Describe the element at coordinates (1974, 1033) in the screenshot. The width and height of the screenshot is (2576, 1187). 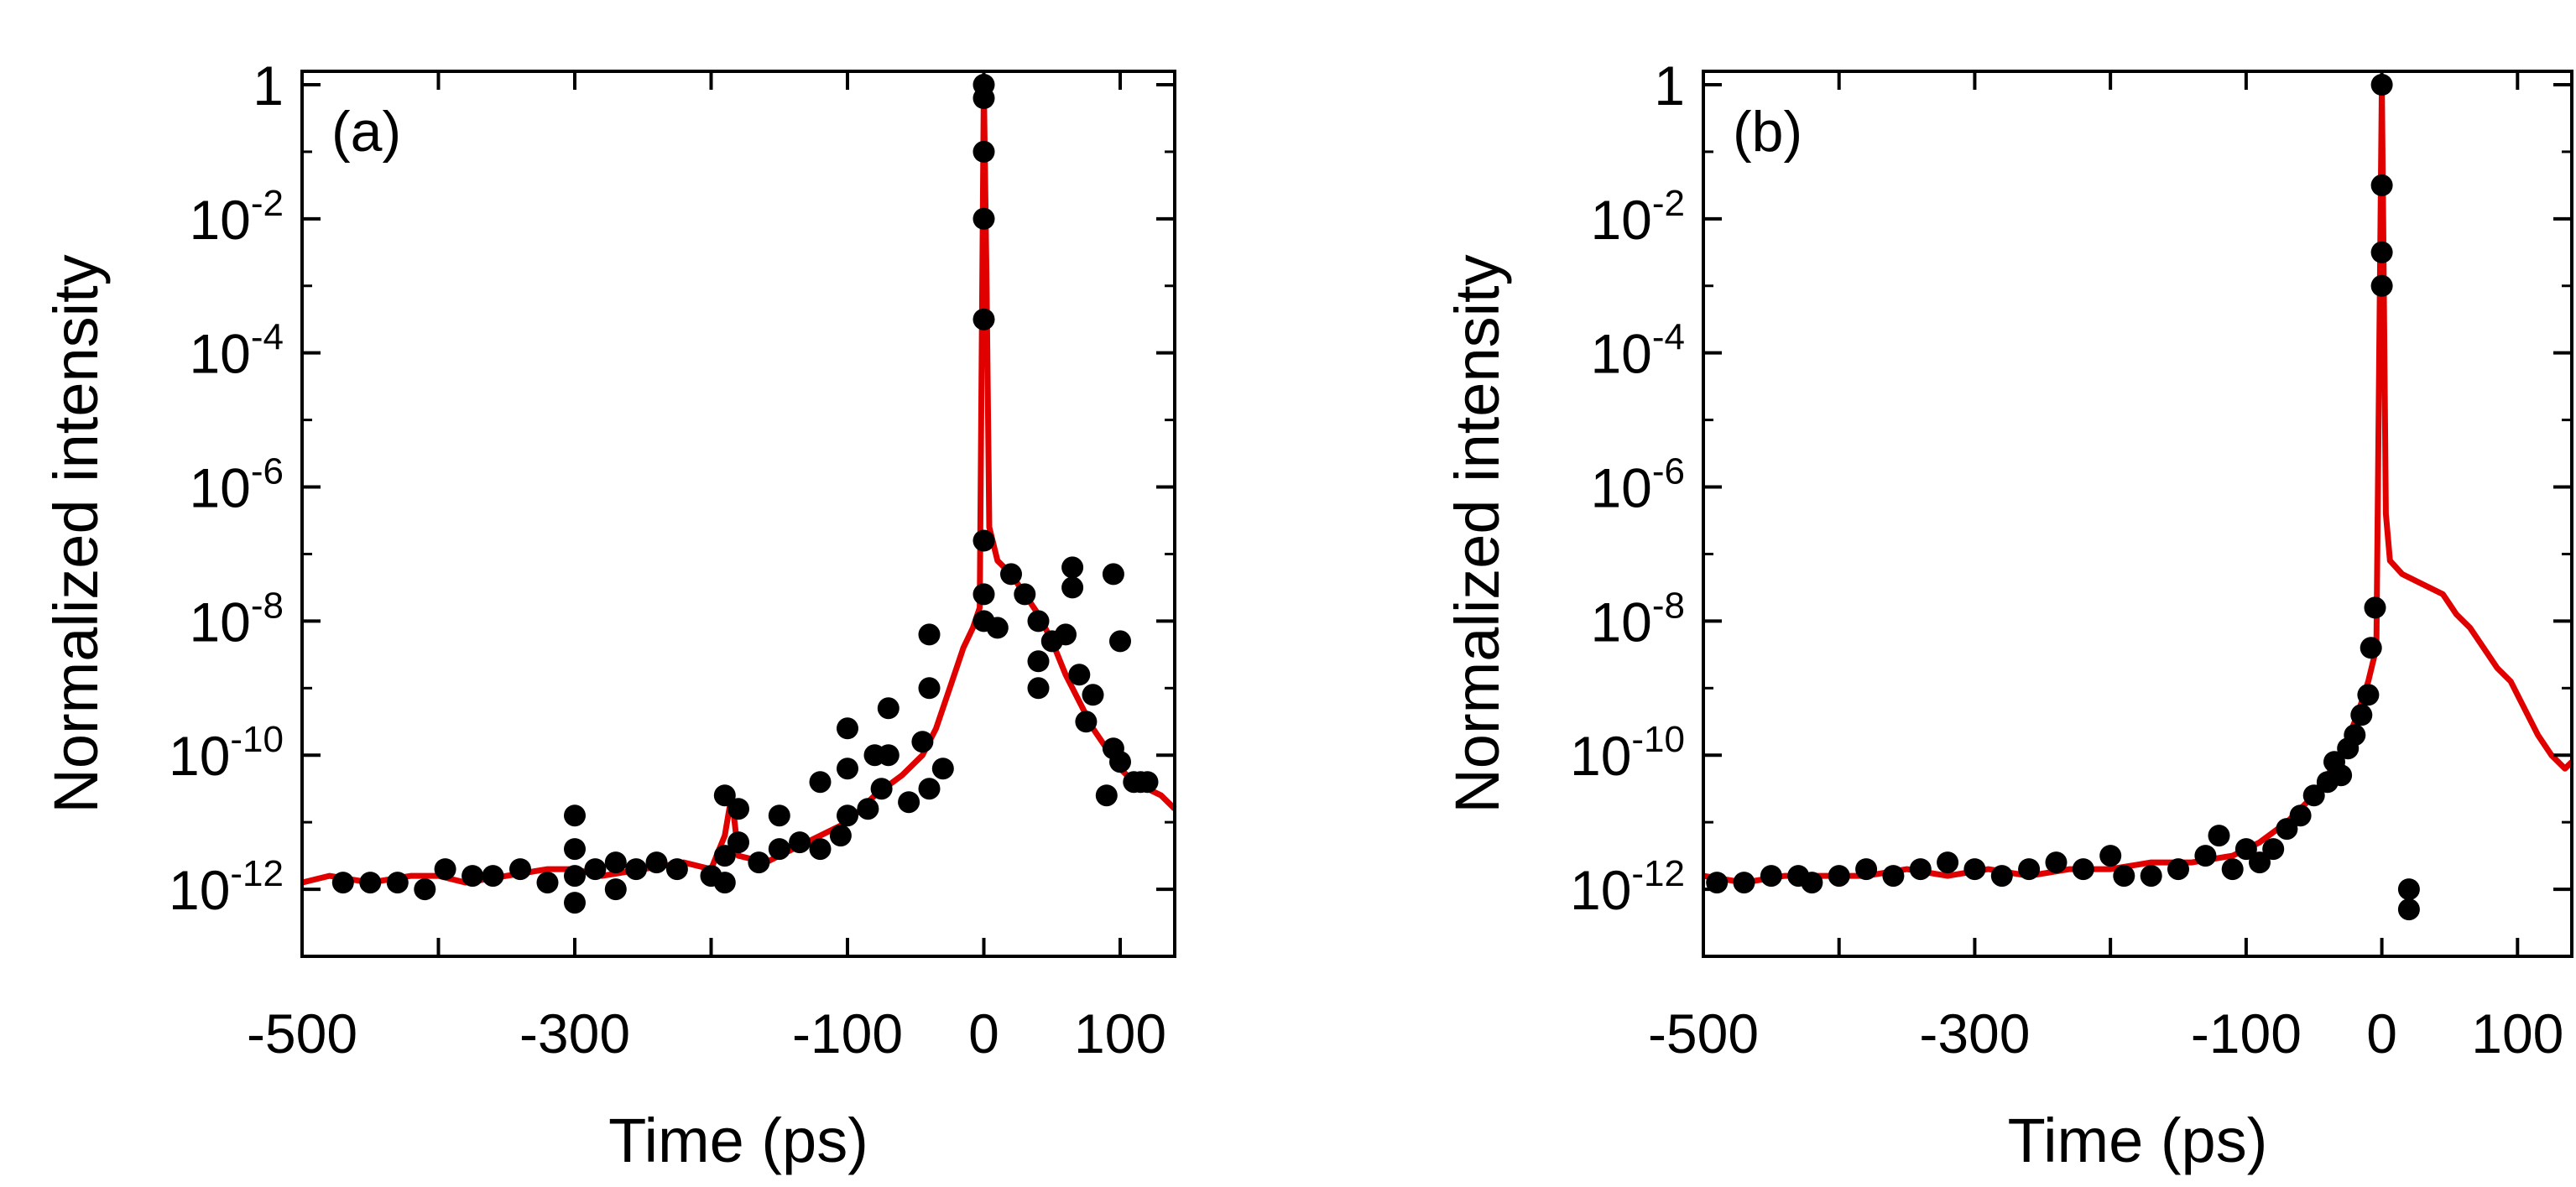
I see `x-tick-label: -300` at that location.